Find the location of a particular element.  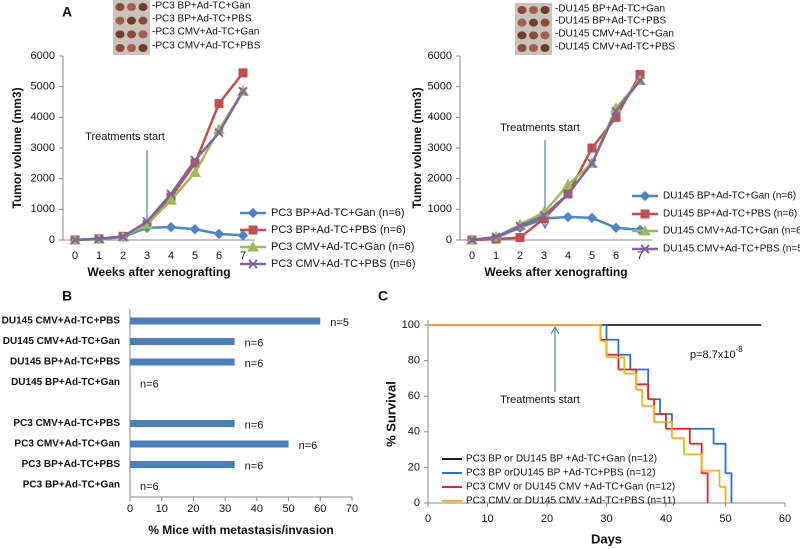

x-axis-title: Weeks after xenografting is located at coordinates (555, 272).